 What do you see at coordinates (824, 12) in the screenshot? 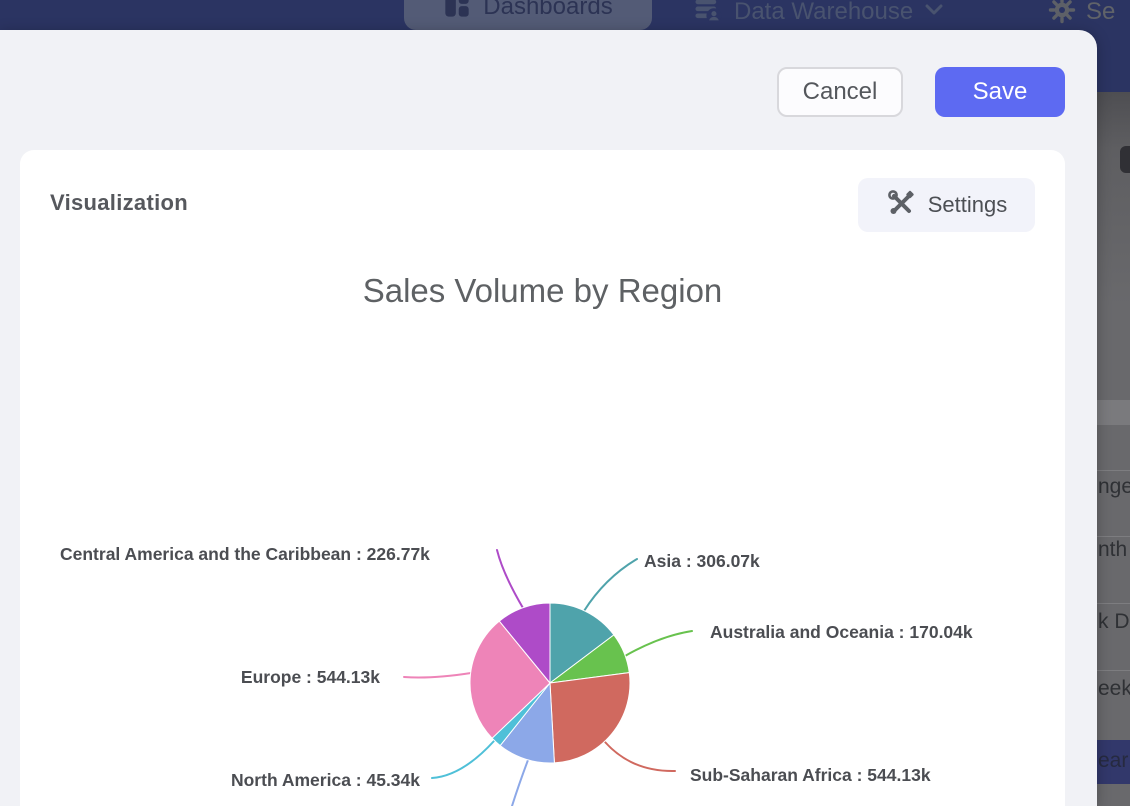
I see `nav-item-label: Data Warehouse` at bounding box center [824, 12].